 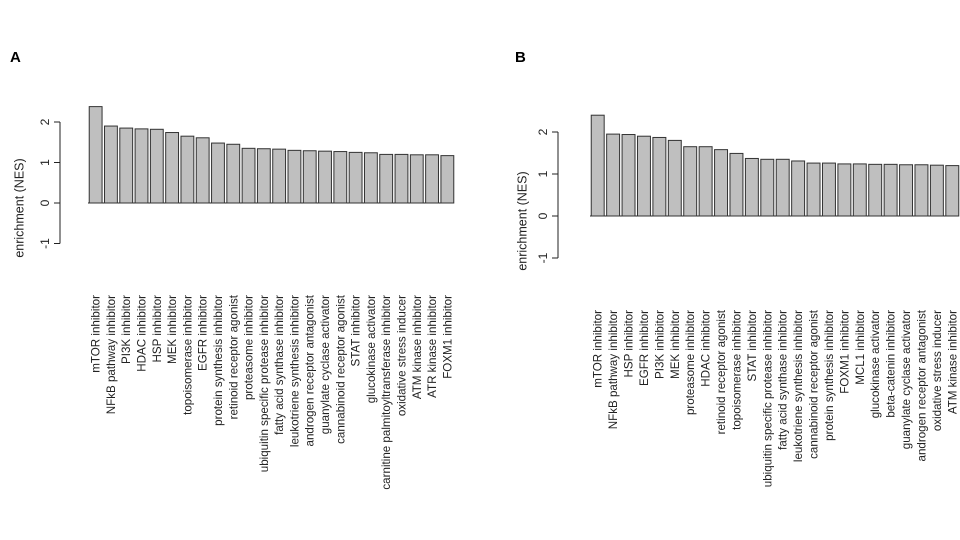 I want to click on category-label: beta-catenin inhibitor, so click(x=891, y=364).